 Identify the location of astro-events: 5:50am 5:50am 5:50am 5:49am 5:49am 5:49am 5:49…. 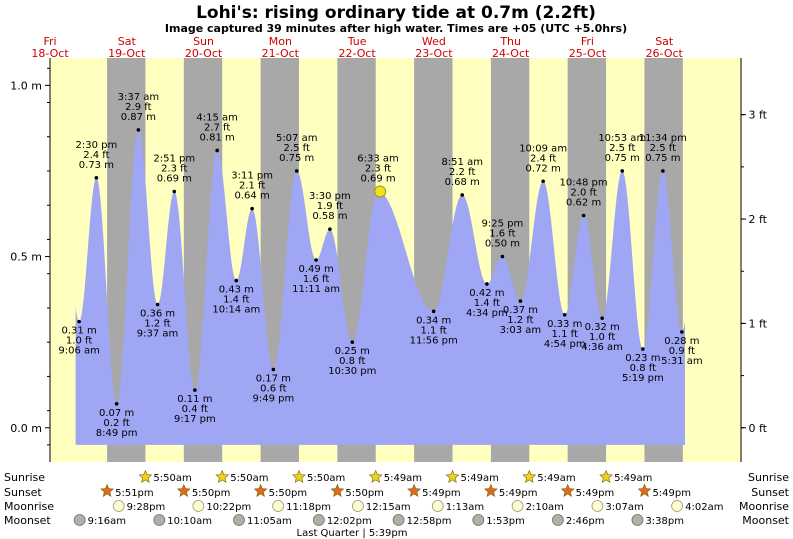
(398, 498).